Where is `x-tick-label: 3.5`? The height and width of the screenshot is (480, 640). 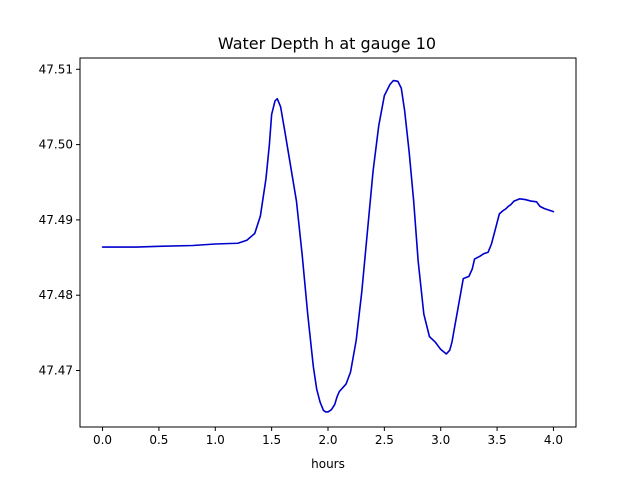
x-tick-label: 3.5 is located at coordinates (497, 440).